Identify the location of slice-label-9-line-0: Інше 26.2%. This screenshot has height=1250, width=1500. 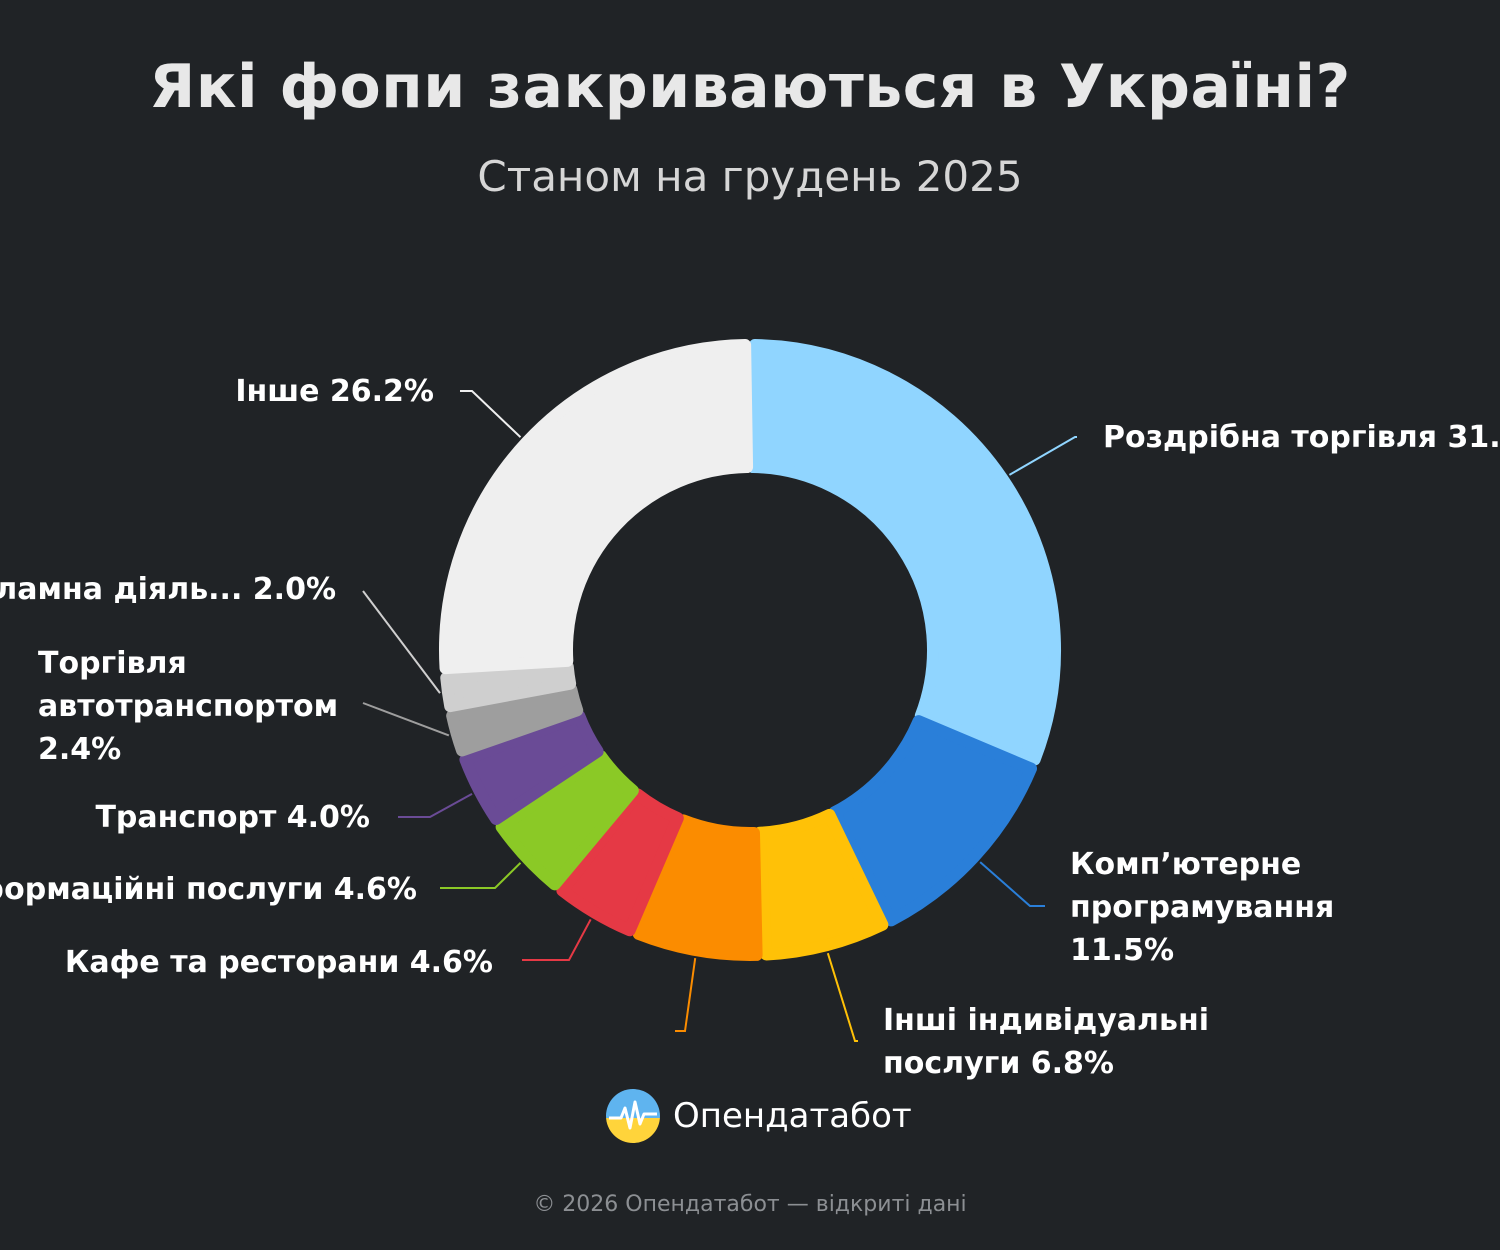
(334, 391).